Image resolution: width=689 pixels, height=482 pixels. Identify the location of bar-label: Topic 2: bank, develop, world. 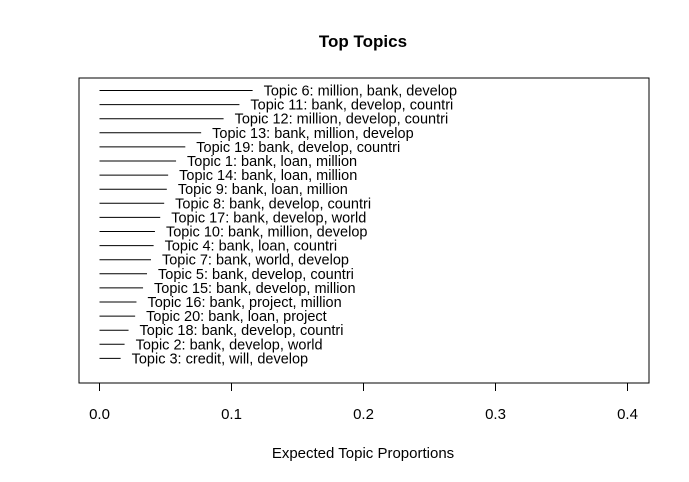
(229, 345).